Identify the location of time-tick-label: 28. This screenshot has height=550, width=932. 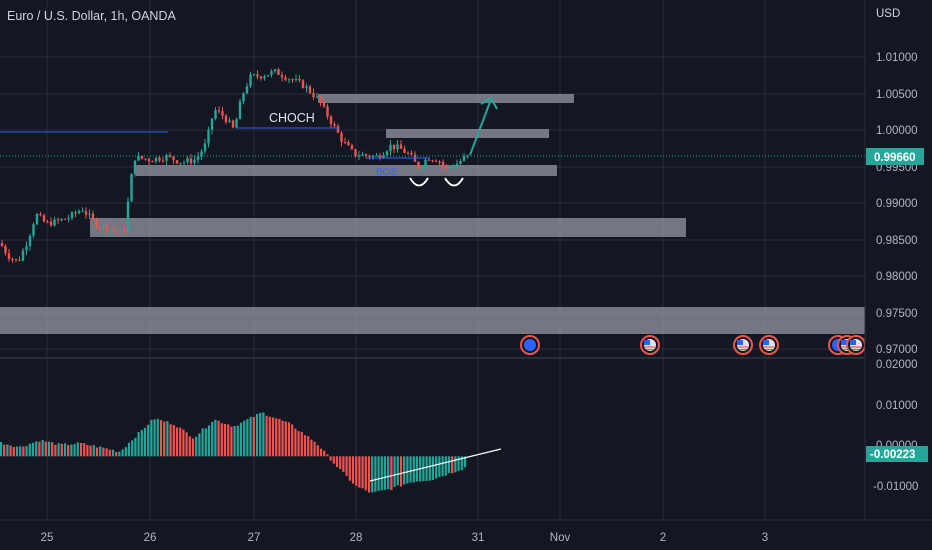
(356, 538).